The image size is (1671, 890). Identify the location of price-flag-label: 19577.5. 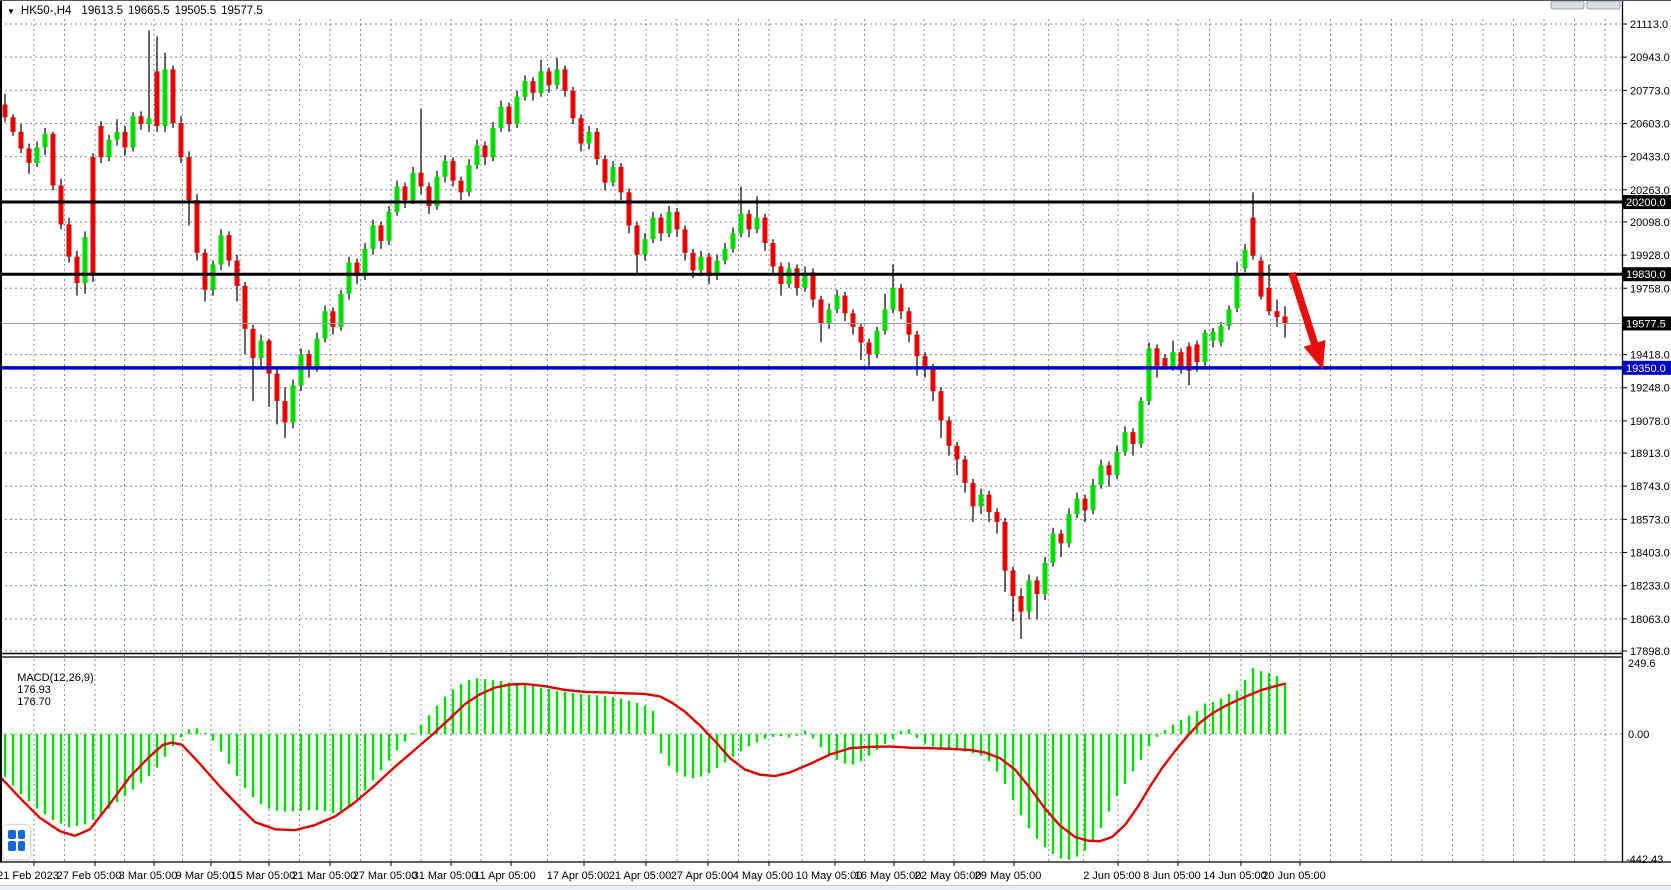
(1646, 324).